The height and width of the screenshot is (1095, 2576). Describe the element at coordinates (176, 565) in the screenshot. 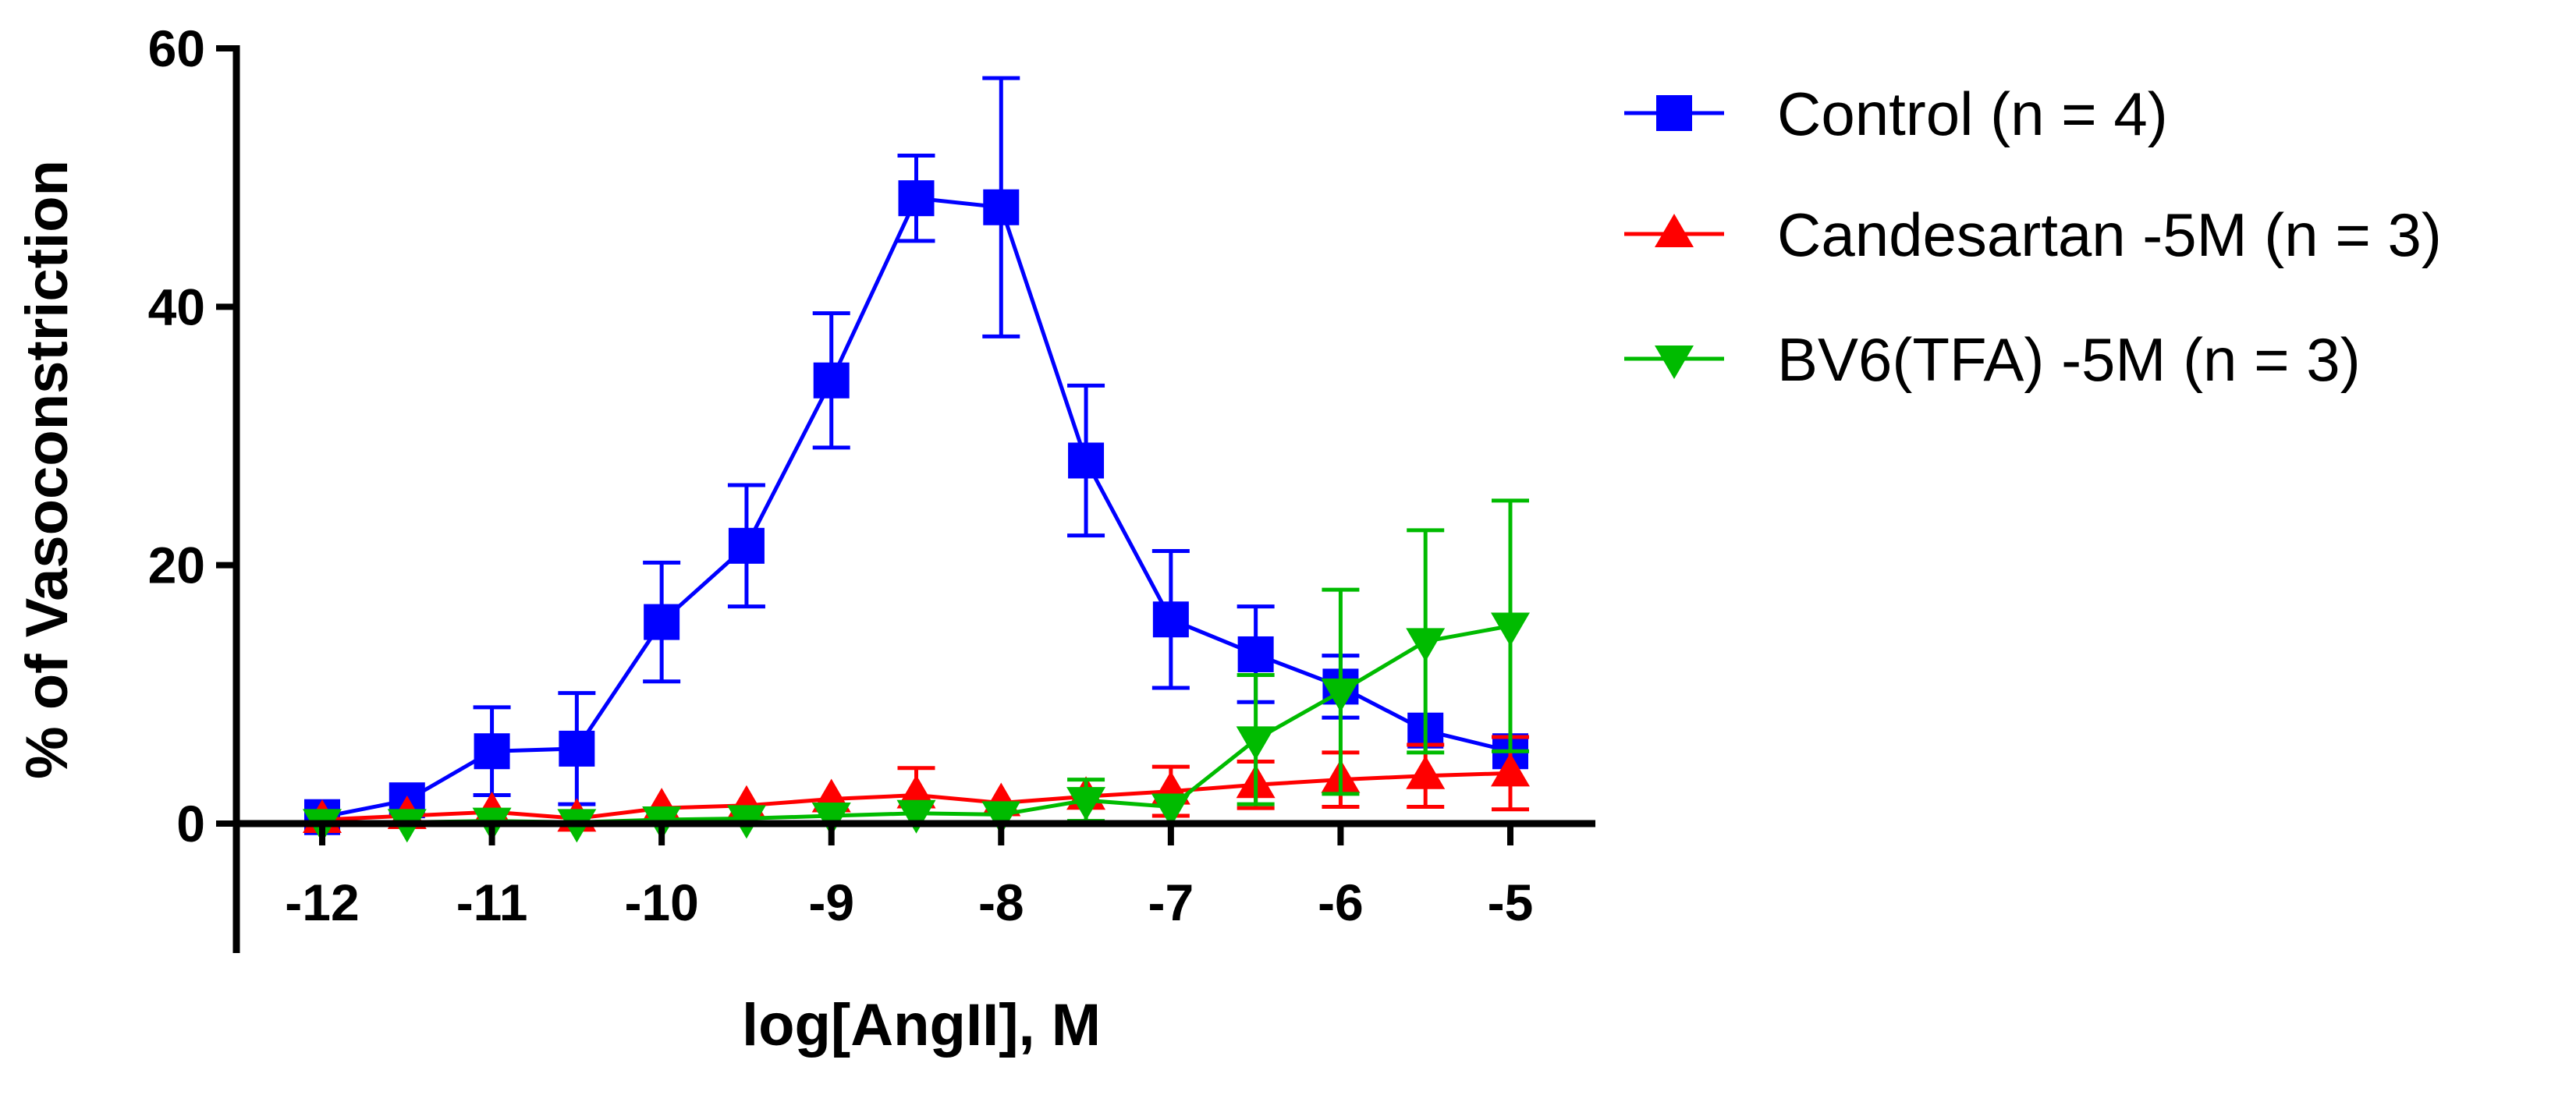

I see `y-tick-label: 20` at that location.